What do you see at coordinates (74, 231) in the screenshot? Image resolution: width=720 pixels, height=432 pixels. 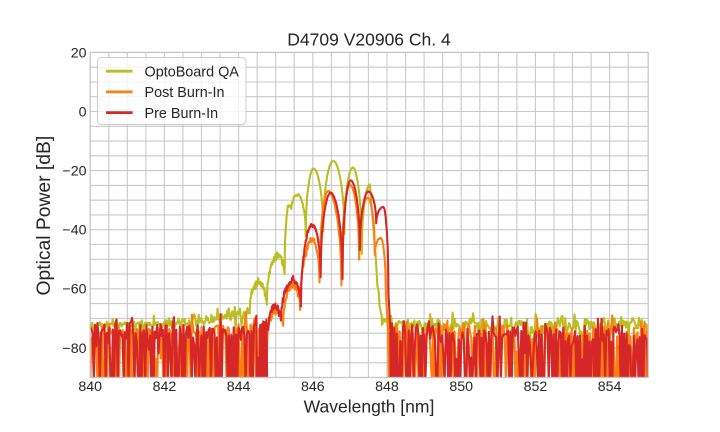 I see `svg-text: −40` at bounding box center [74, 231].